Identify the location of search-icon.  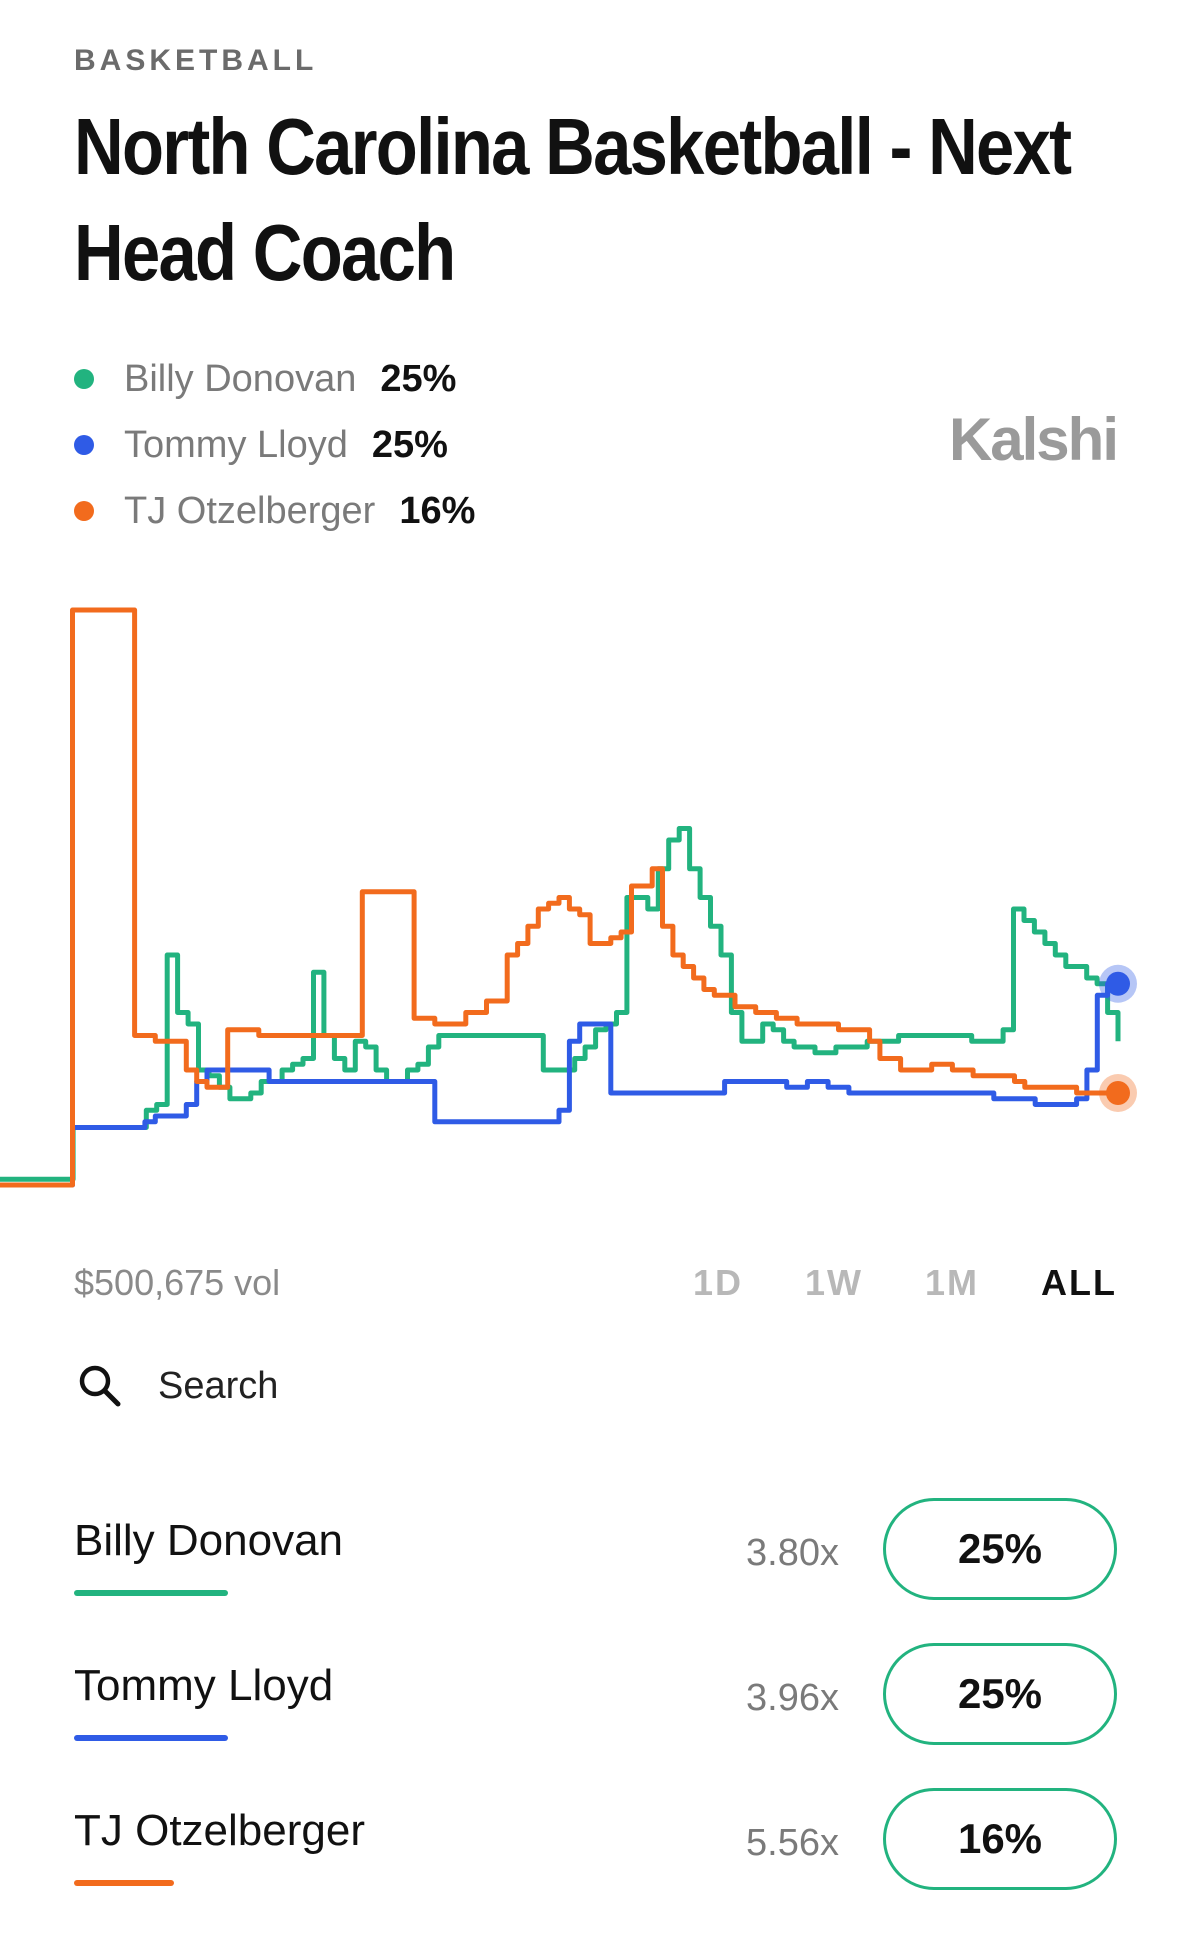
(100, 1386).